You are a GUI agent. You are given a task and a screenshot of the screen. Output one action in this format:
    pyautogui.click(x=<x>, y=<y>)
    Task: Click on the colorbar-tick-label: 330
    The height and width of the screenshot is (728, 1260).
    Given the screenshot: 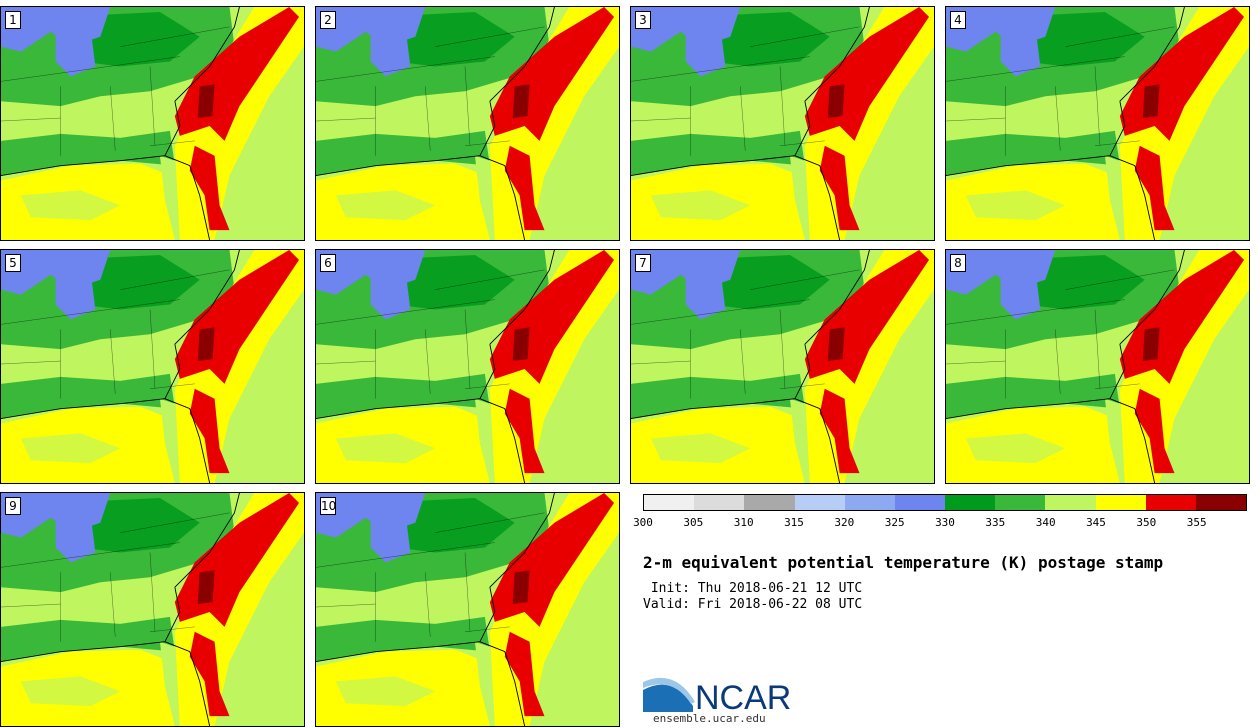 What is the action you would take?
    pyautogui.click(x=945, y=522)
    